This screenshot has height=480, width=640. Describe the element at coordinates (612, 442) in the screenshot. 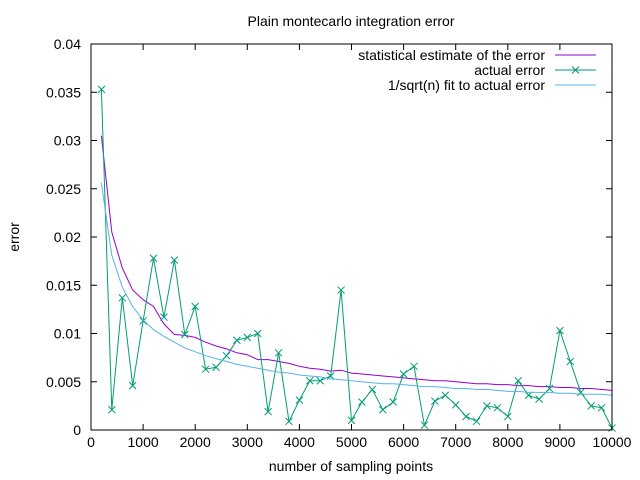

I see `x-tick-label: 10000` at that location.